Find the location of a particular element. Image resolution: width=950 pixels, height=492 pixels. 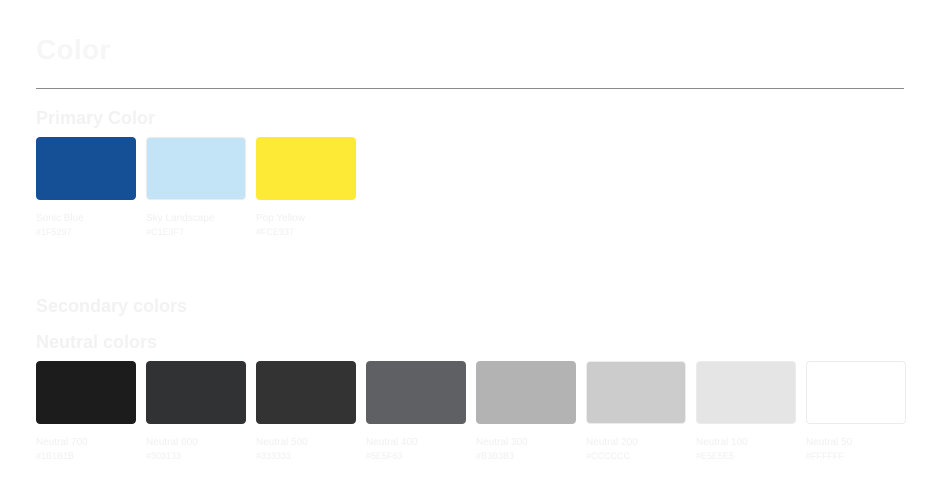

neutral-swatch: Neutral 400 #5E5F63 is located at coordinates (416, 412).